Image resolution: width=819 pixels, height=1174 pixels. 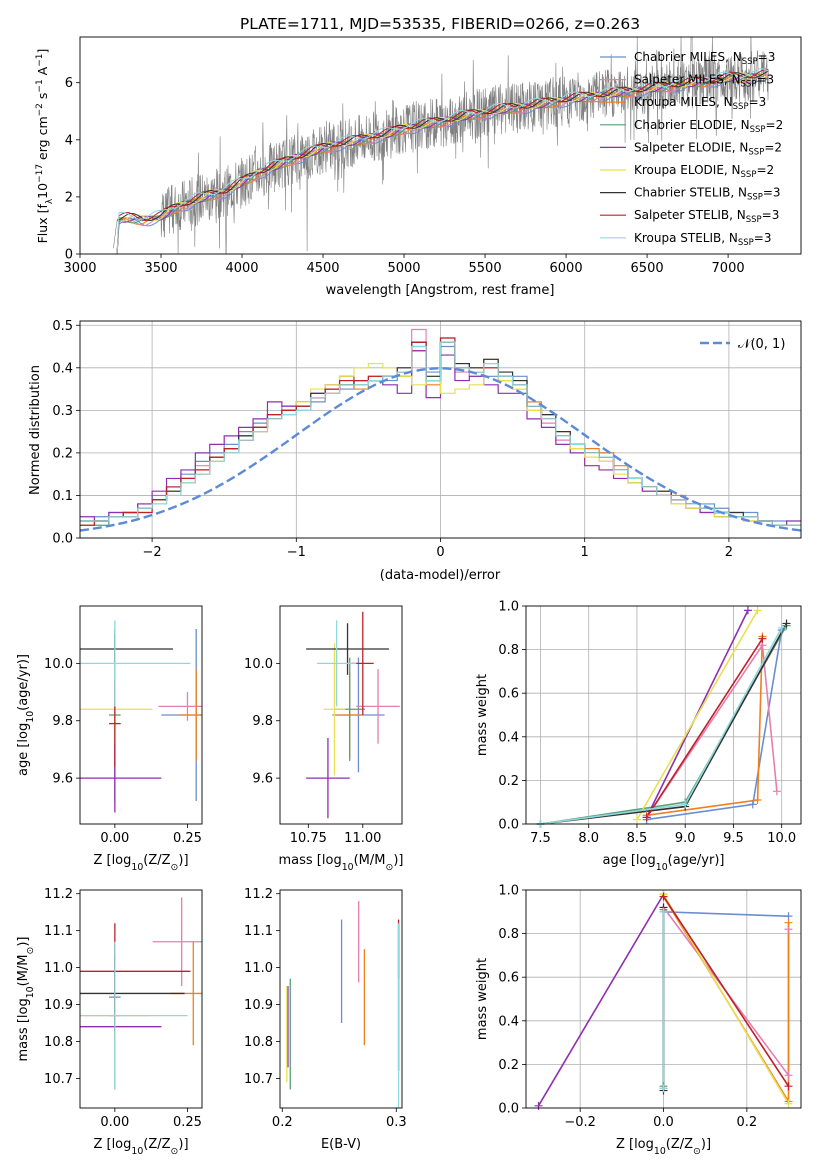 What do you see at coordinates (114, 838) in the screenshot?
I see `x-tick-label: 0.00` at bounding box center [114, 838].